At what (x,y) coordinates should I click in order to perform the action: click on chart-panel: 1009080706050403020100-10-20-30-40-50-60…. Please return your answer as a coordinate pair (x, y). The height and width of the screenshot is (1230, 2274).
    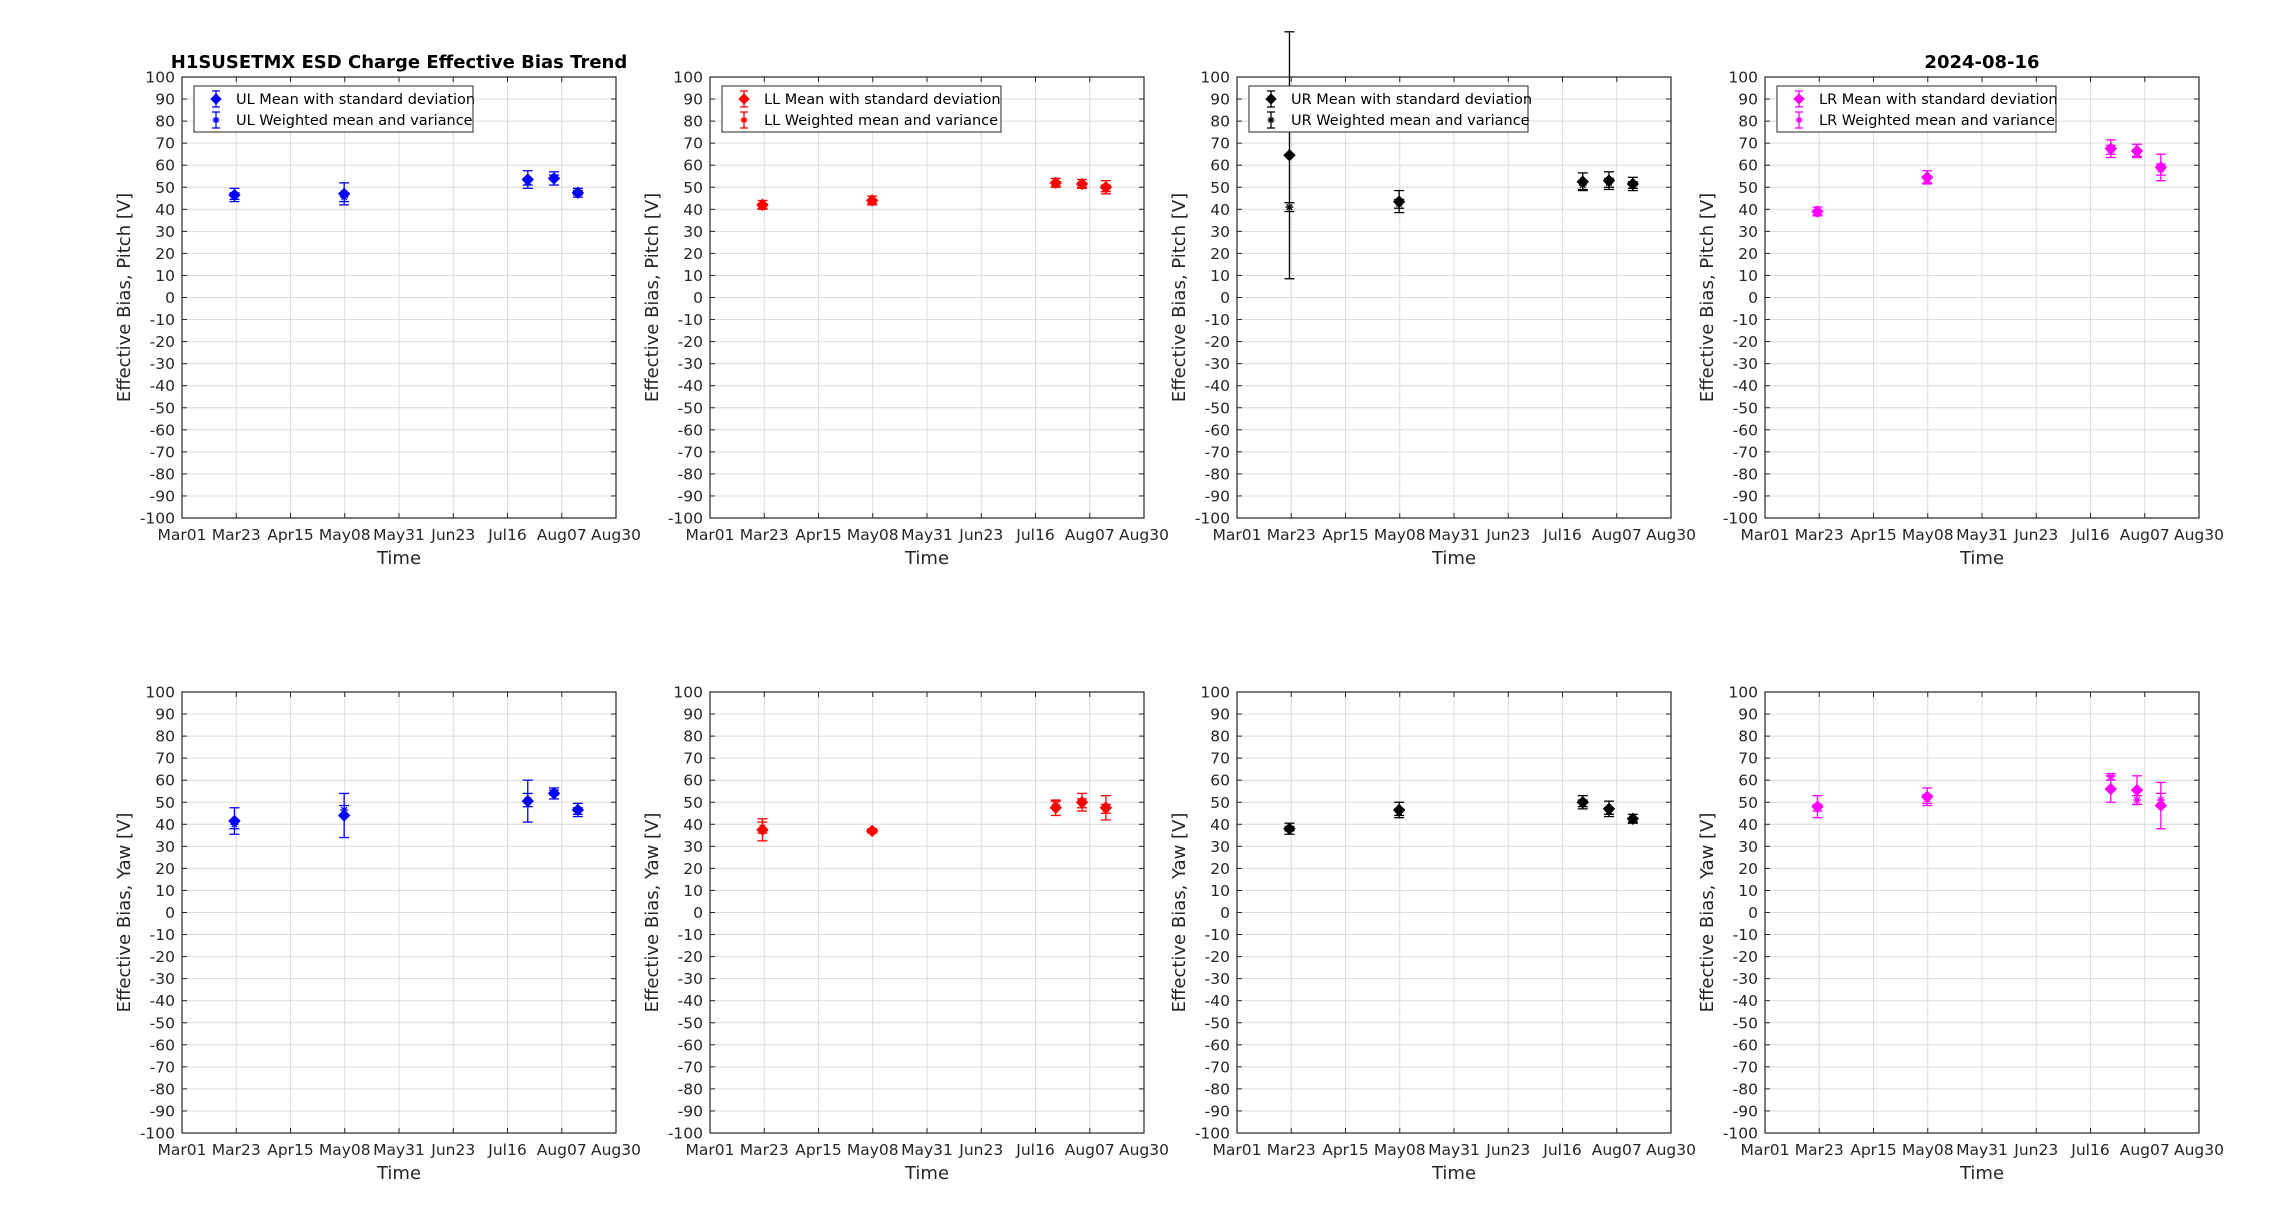
    Looking at the image, I should click on (1432, 300).